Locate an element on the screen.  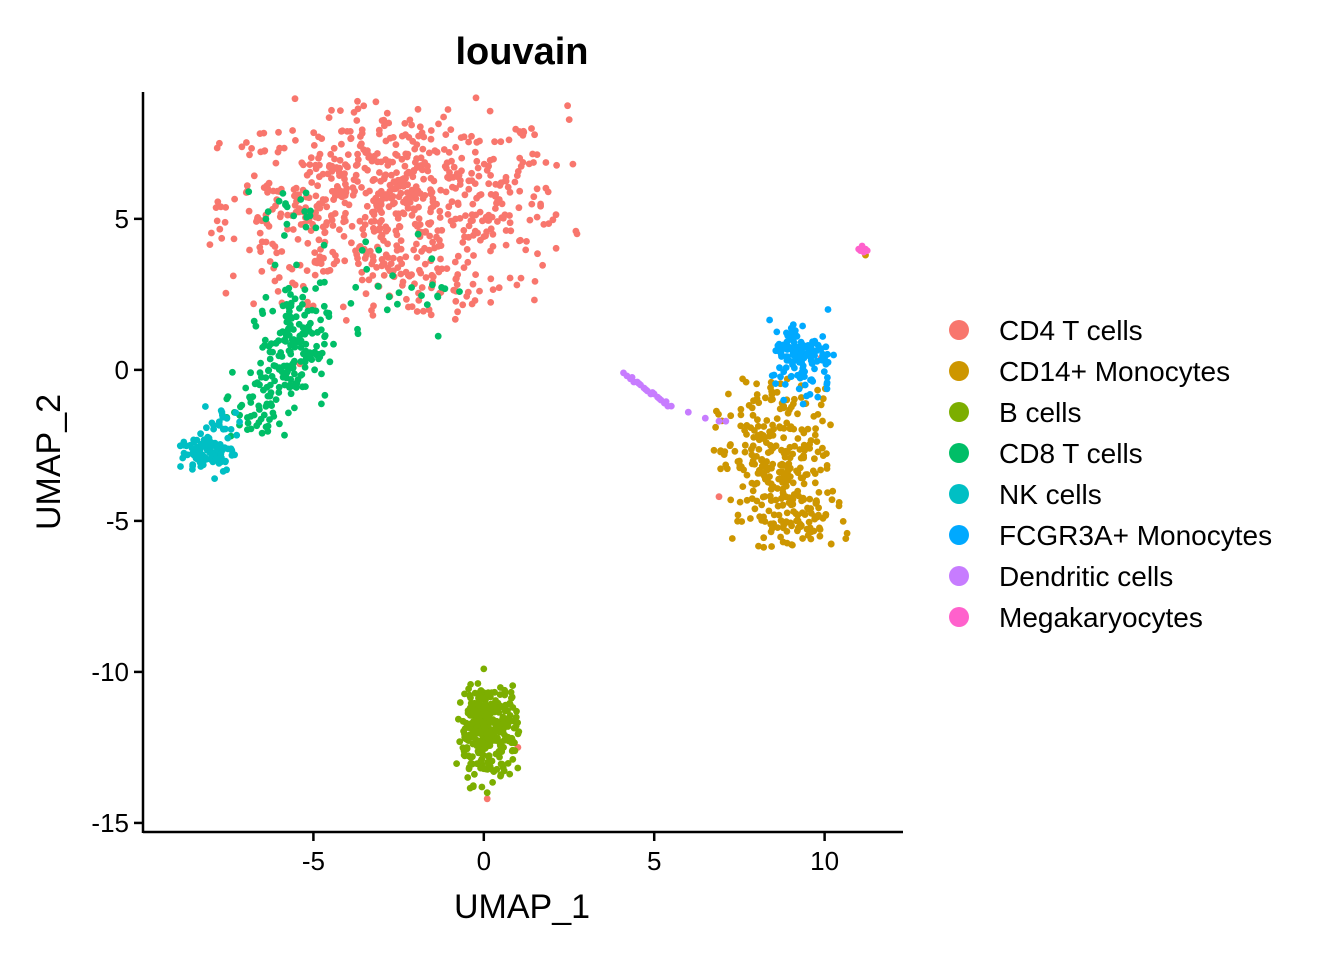
x-tick-label: -5 is located at coordinates (313, 861).